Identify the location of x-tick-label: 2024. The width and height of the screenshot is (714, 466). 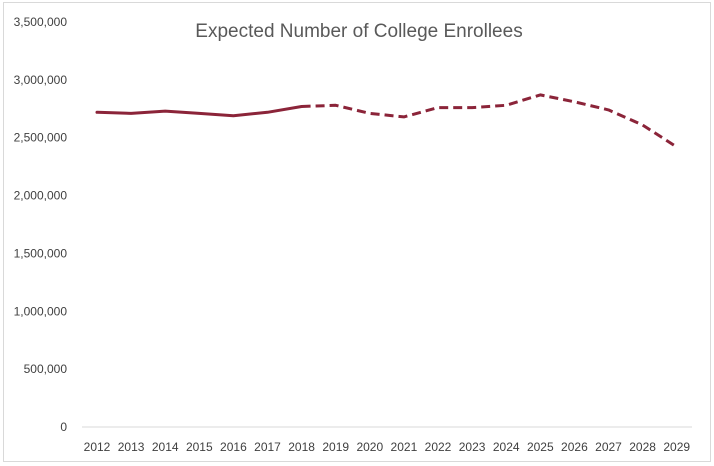
(506, 447).